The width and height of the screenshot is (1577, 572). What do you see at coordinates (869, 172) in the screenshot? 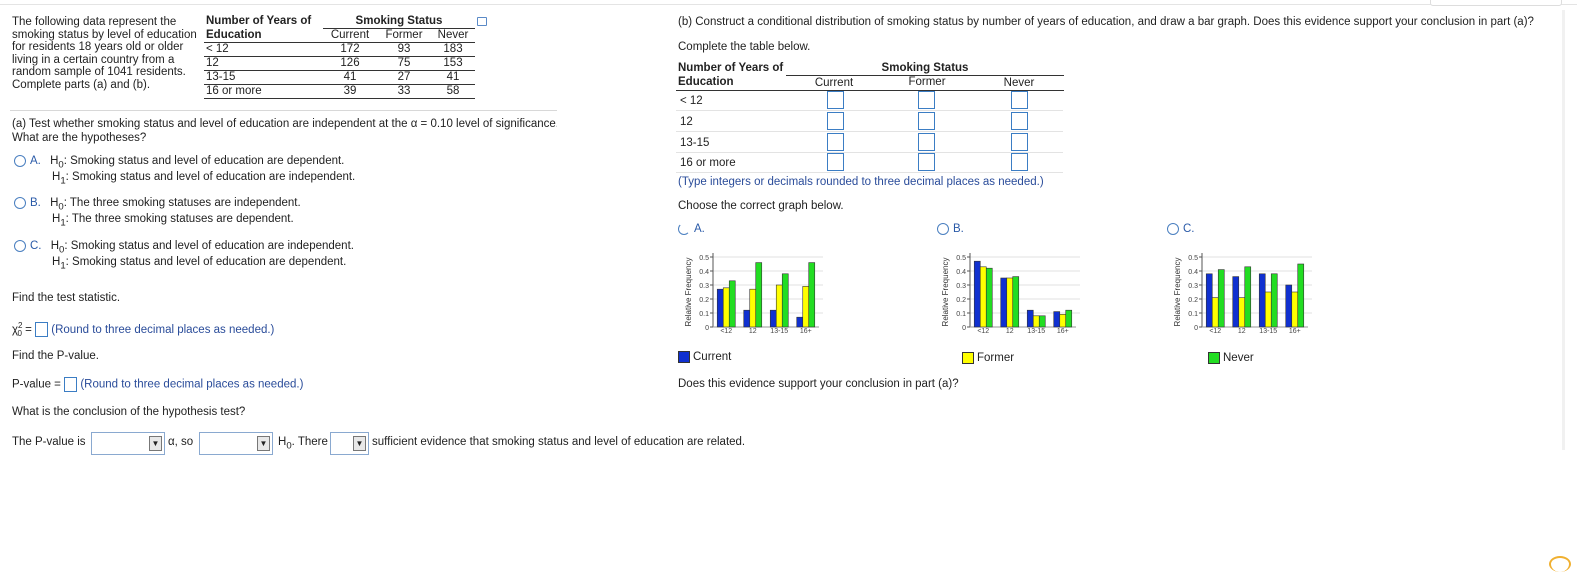
I see `row-divider` at bounding box center [869, 172].